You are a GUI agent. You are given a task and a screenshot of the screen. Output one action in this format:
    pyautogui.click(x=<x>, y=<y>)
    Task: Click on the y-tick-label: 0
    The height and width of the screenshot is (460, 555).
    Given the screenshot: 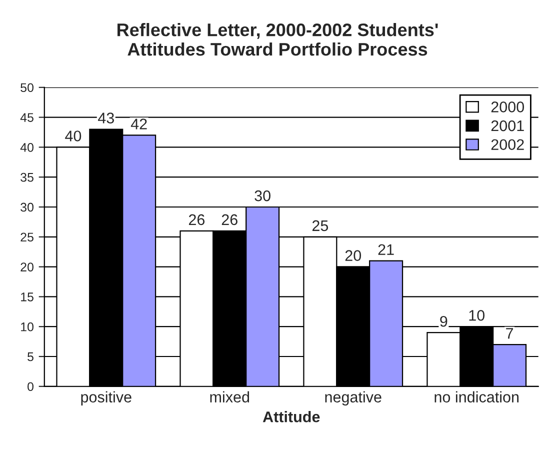 What is the action you would take?
    pyautogui.click(x=31, y=387)
    